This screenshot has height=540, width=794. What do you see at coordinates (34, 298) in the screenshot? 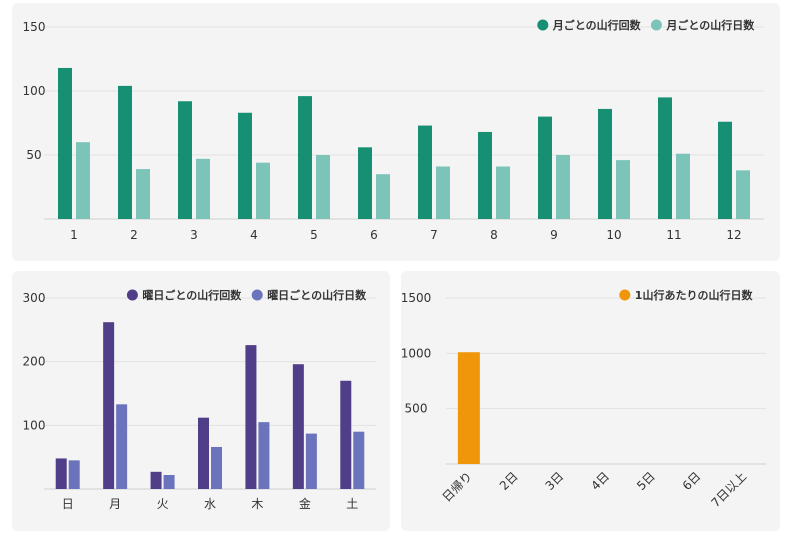
I see `y-tick-label: 300` at bounding box center [34, 298].